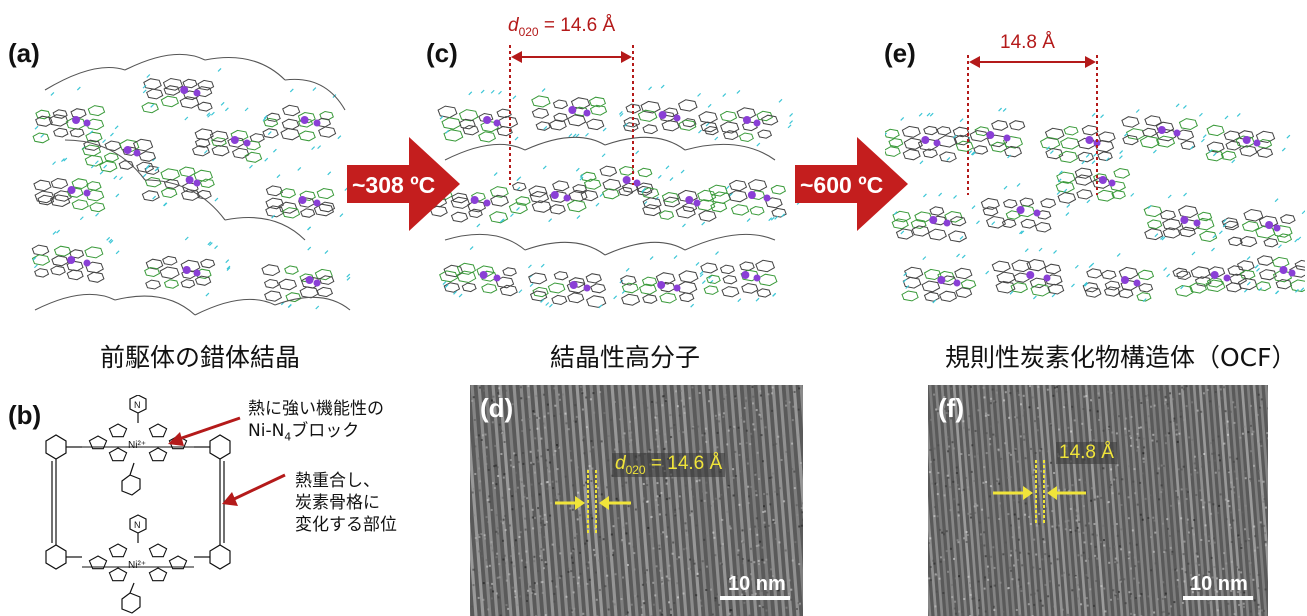 This screenshot has height=616, width=1307. Describe the element at coordinates (1098, 500) in the screenshot. I see `tem-image-f: (f) 14.8 Å 10 nm` at that location.